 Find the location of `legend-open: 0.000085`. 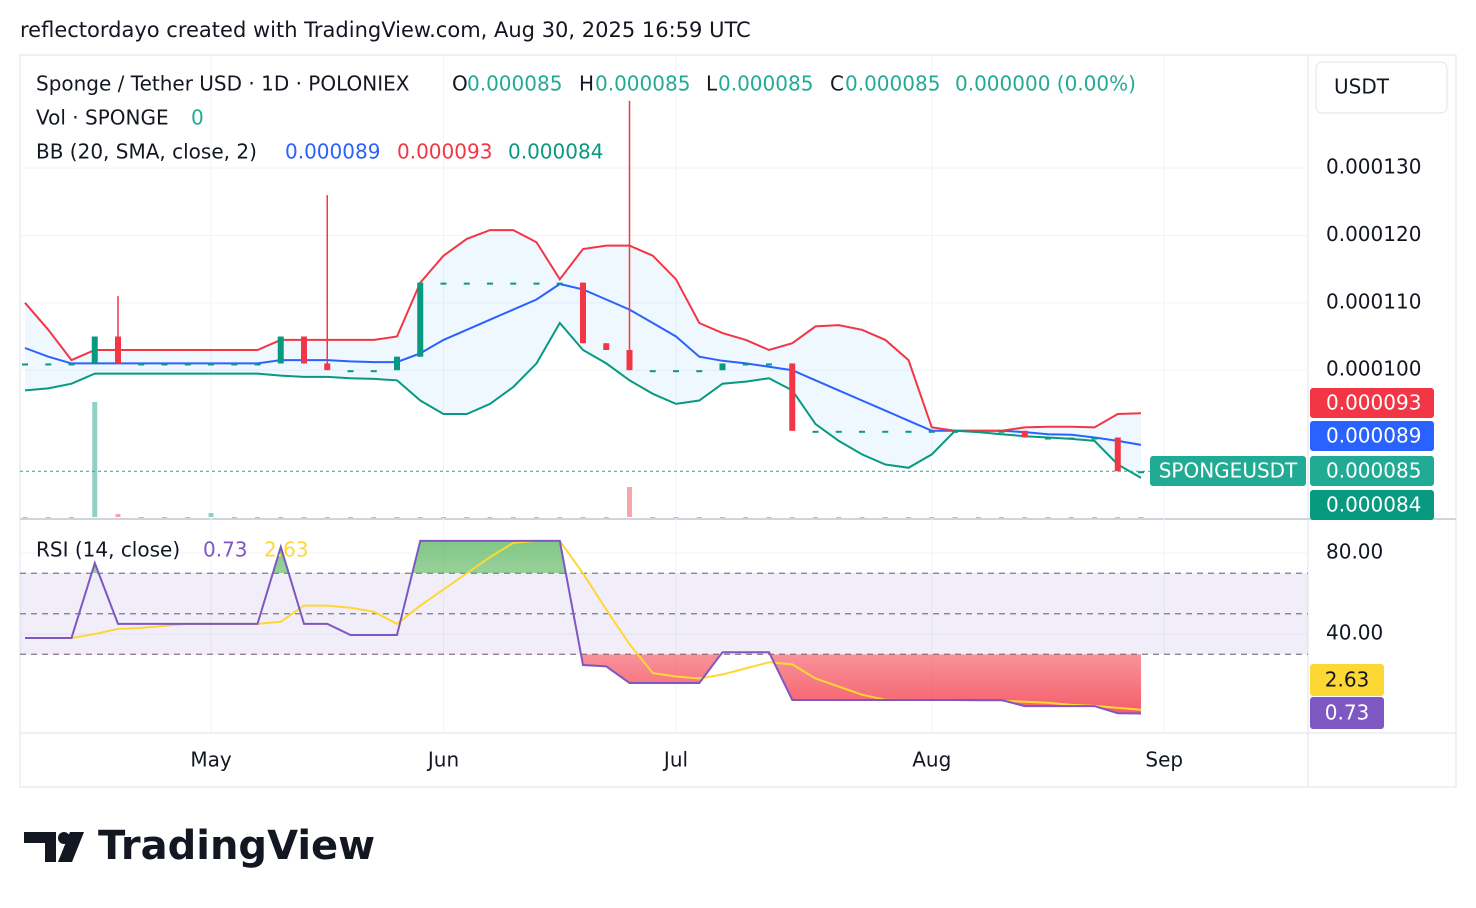

legend-open: 0.000085 is located at coordinates (514, 84).